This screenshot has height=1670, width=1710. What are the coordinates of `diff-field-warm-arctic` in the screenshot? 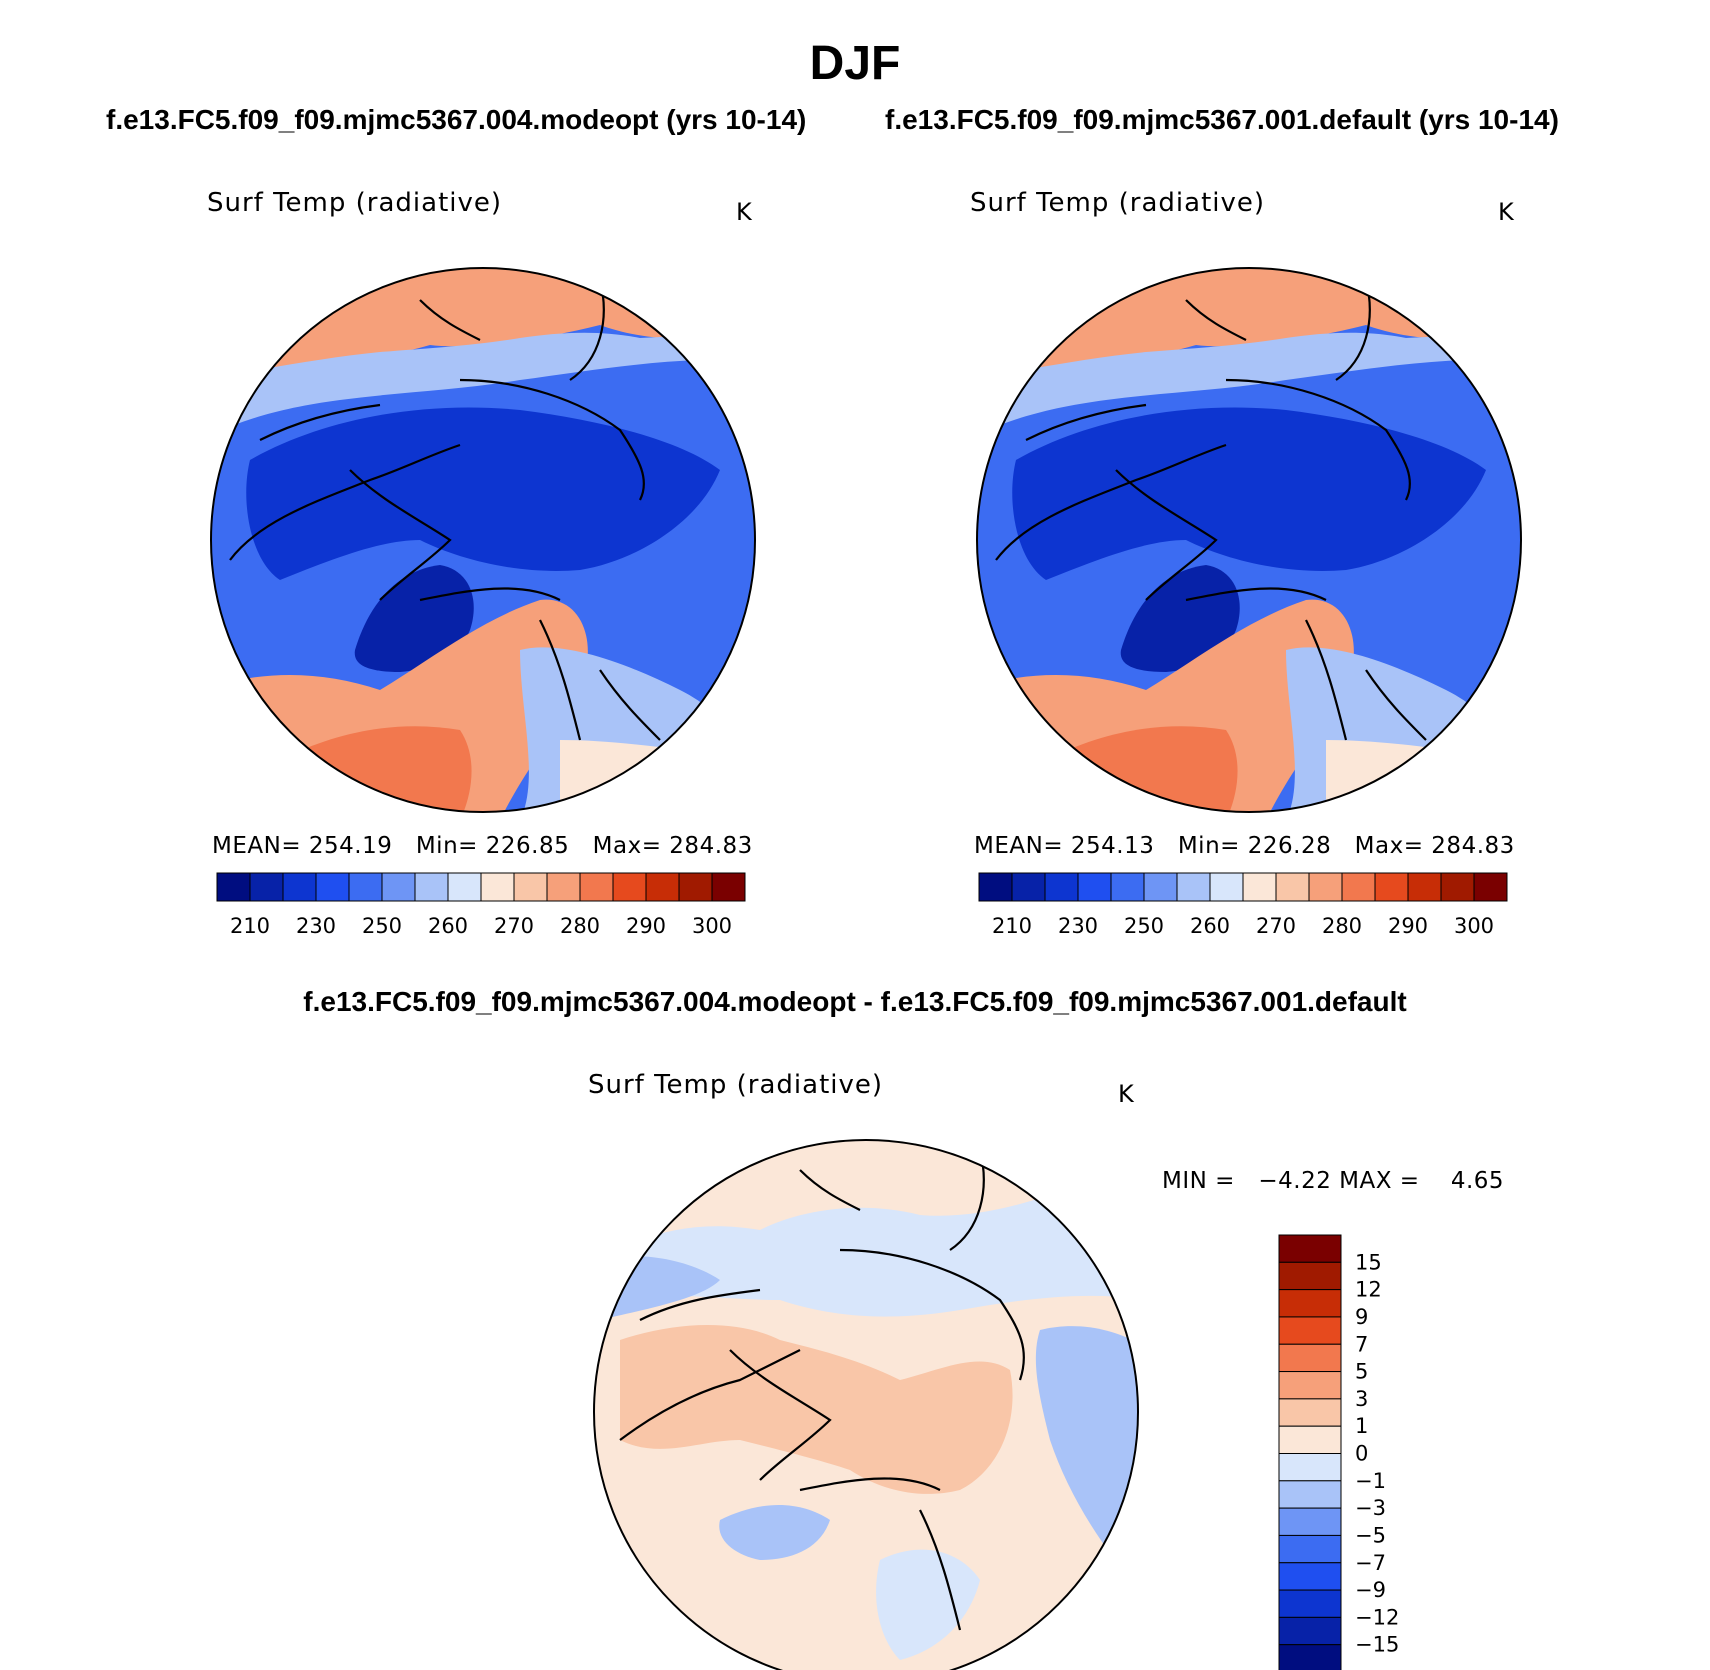 It's located at (816, 1409).